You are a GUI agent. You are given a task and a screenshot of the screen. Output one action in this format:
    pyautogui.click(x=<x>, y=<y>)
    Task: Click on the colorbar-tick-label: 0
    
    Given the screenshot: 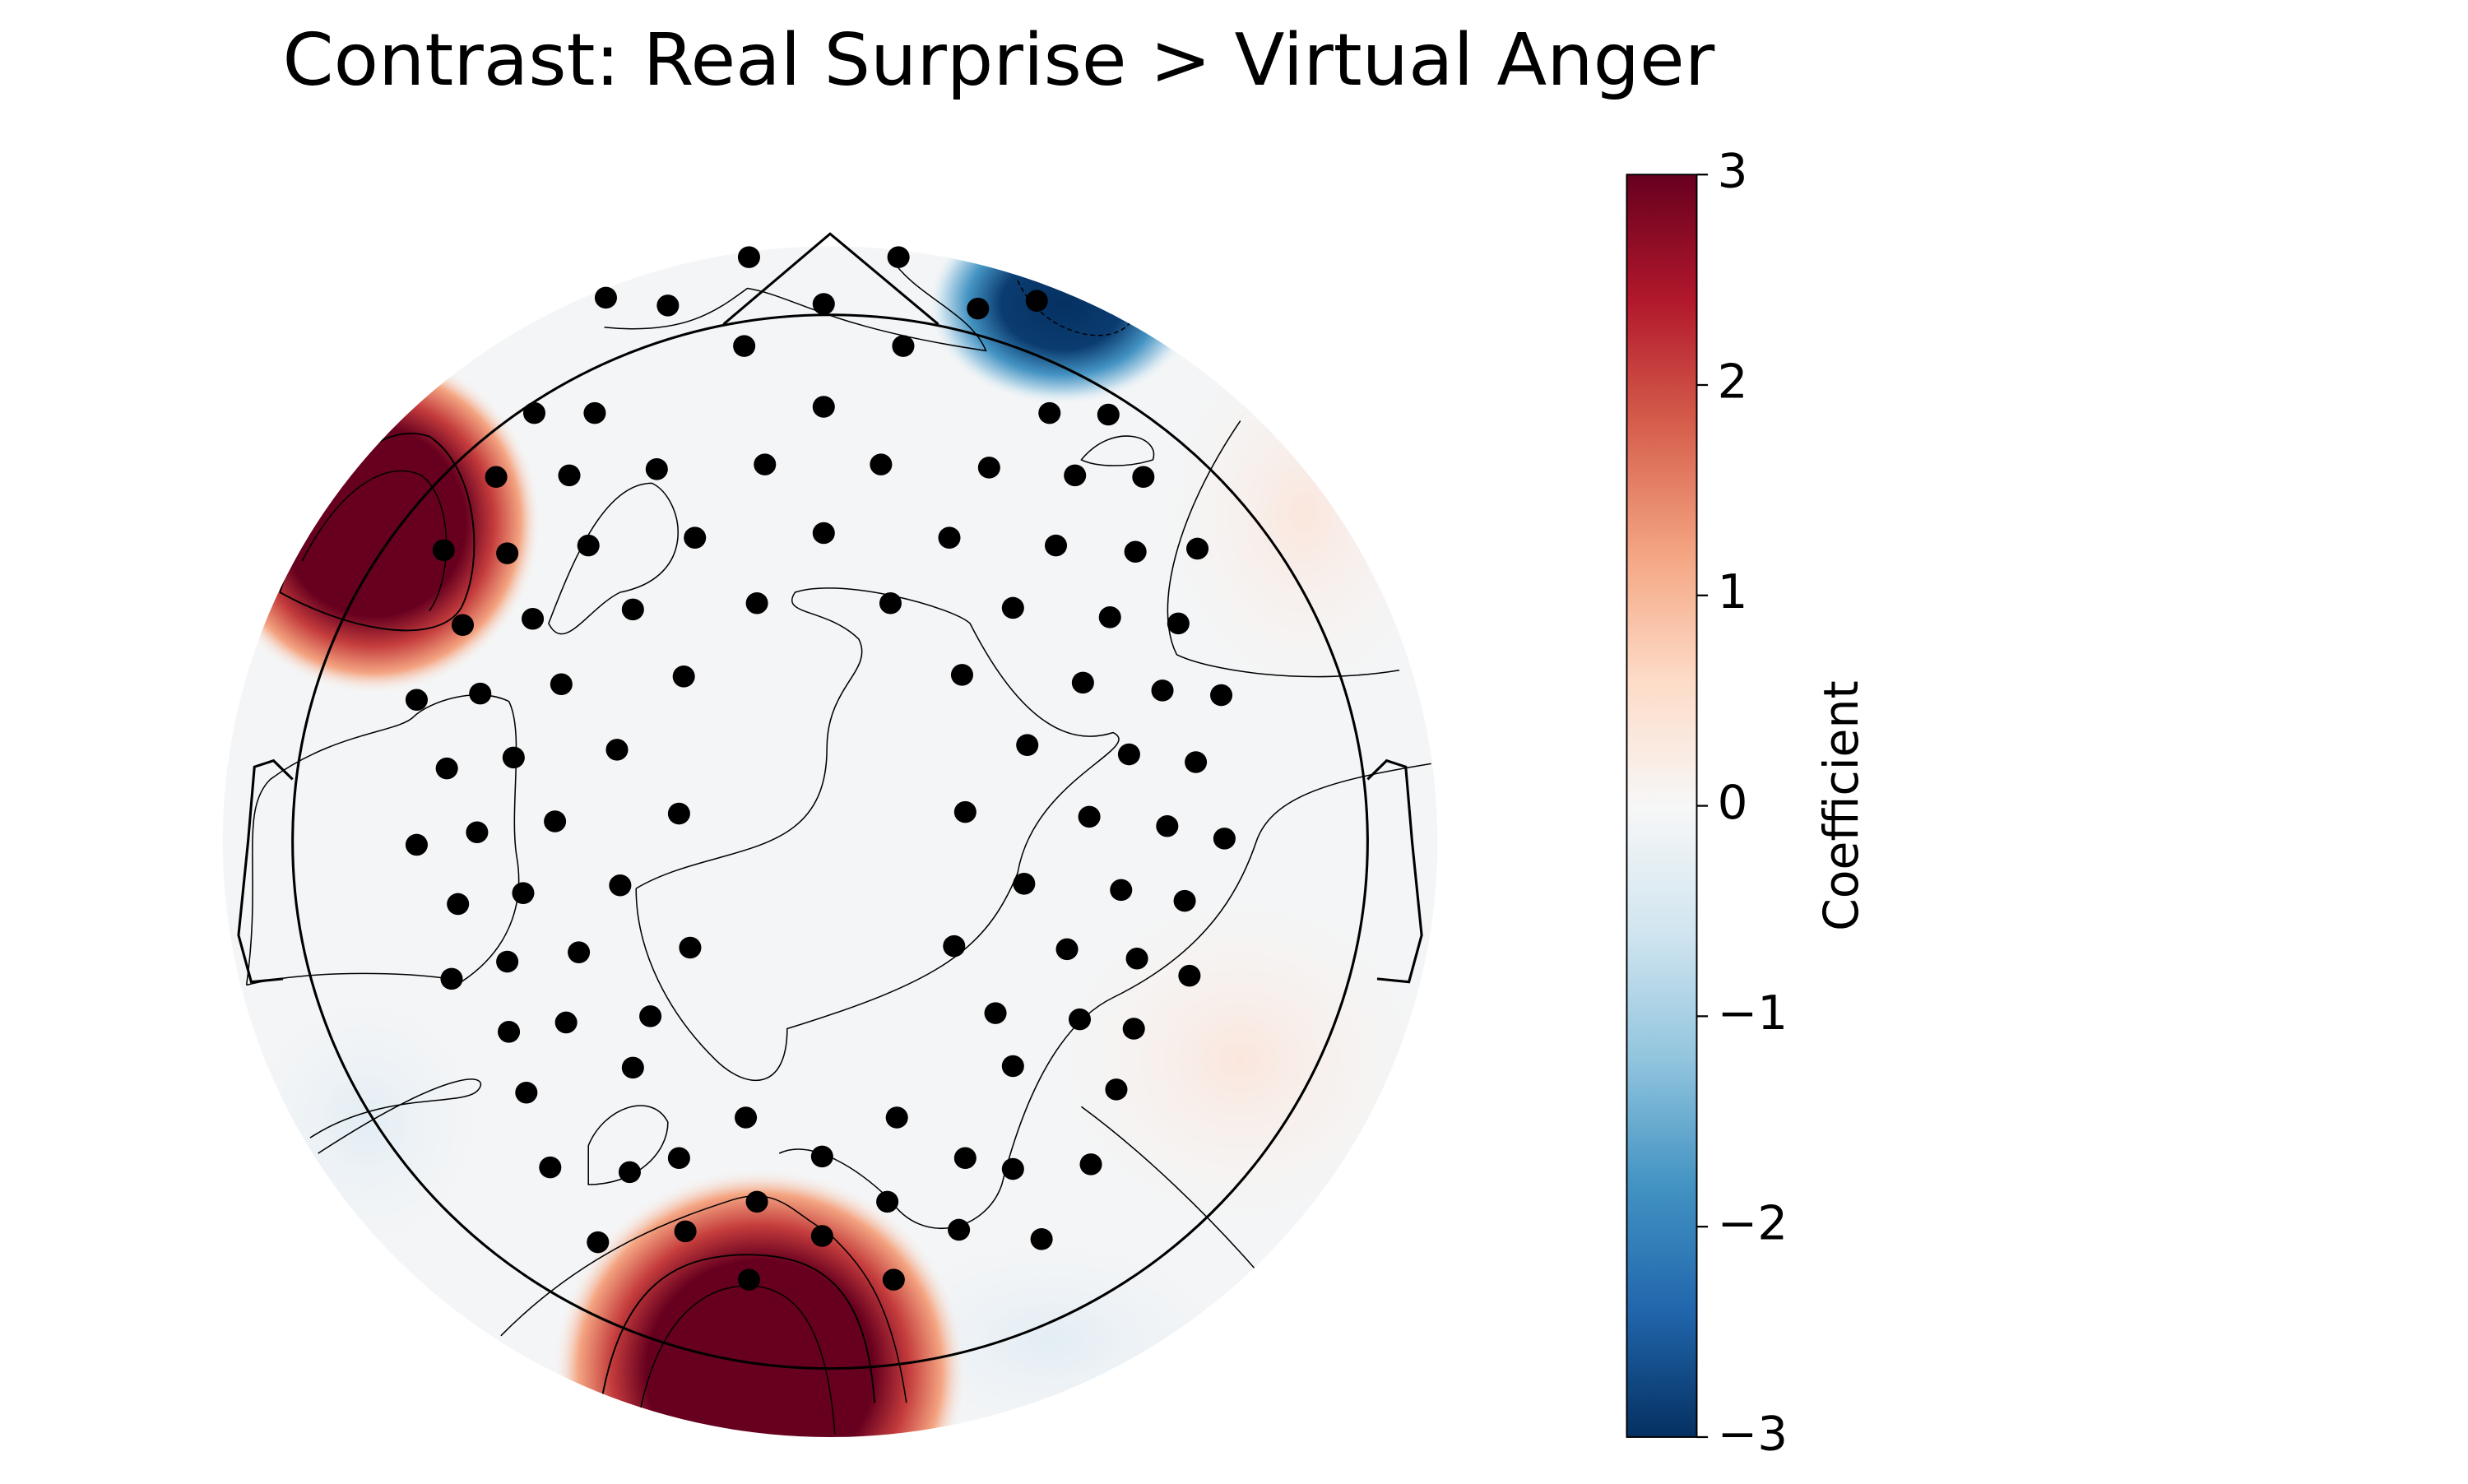 What is the action you would take?
    pyautogui.click(x=1733, y=803)
    